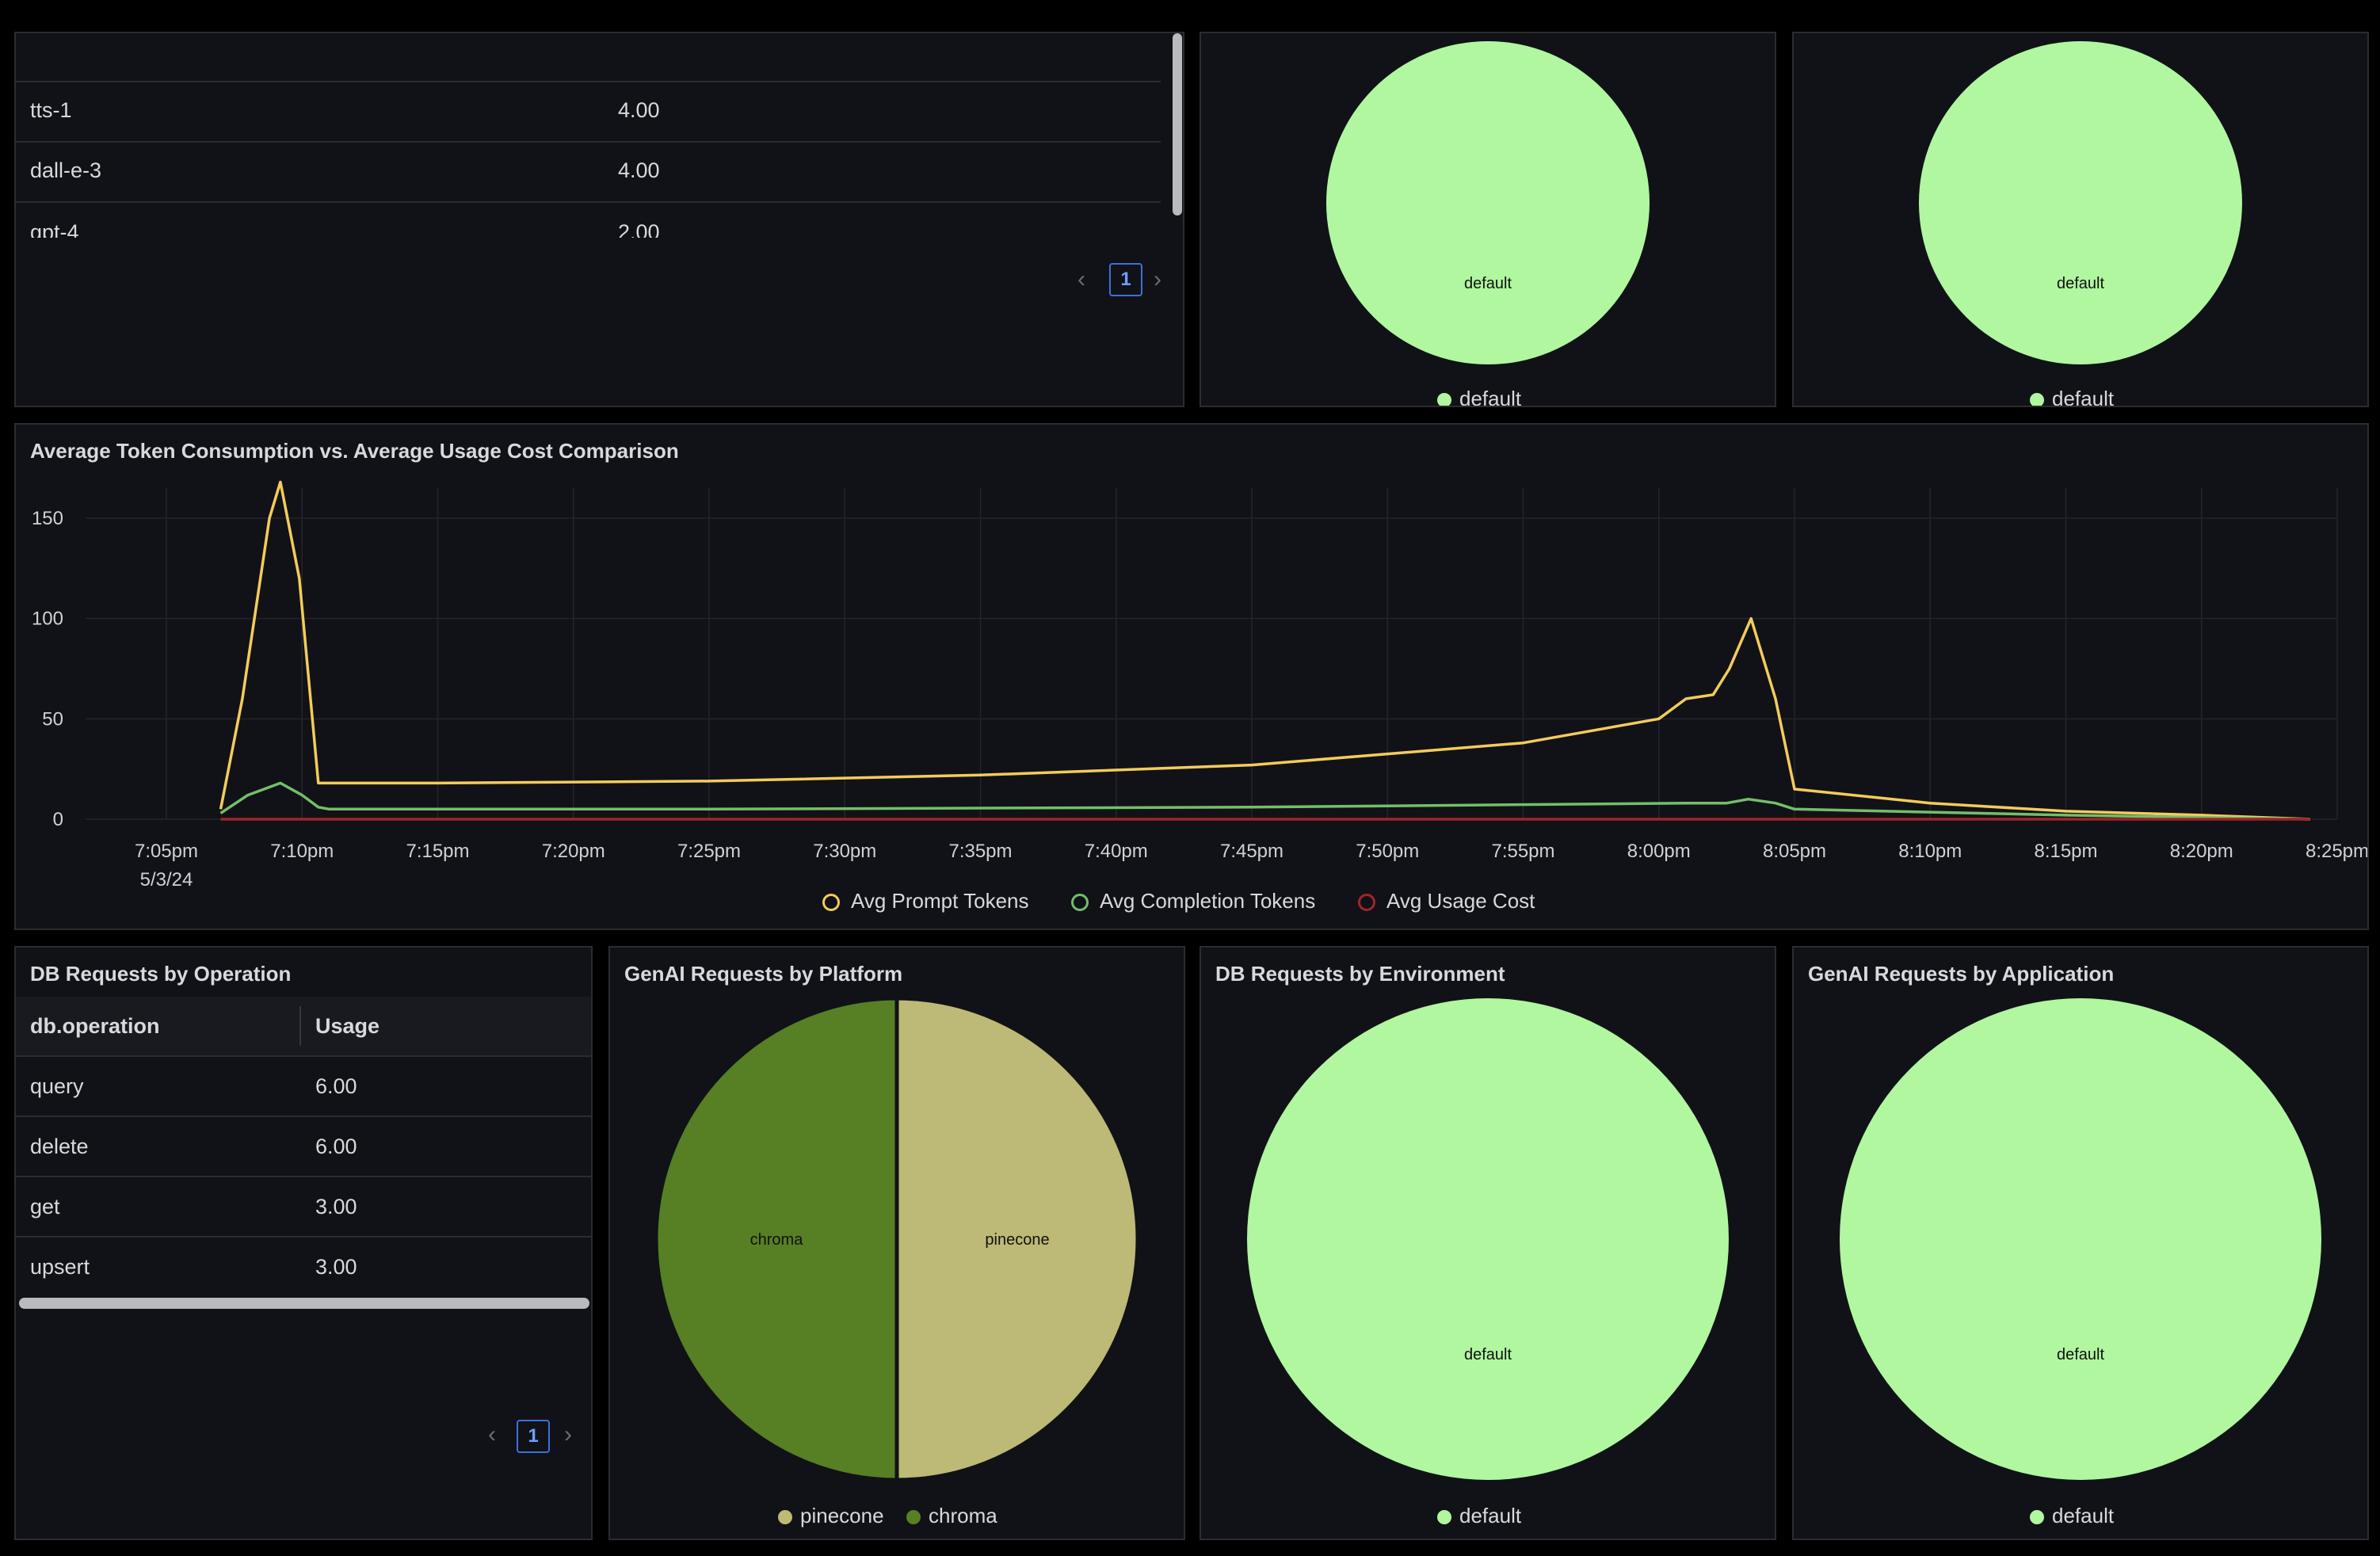  I want to click on pie-legend-pinecone: pinecone, so click(831, 1516).